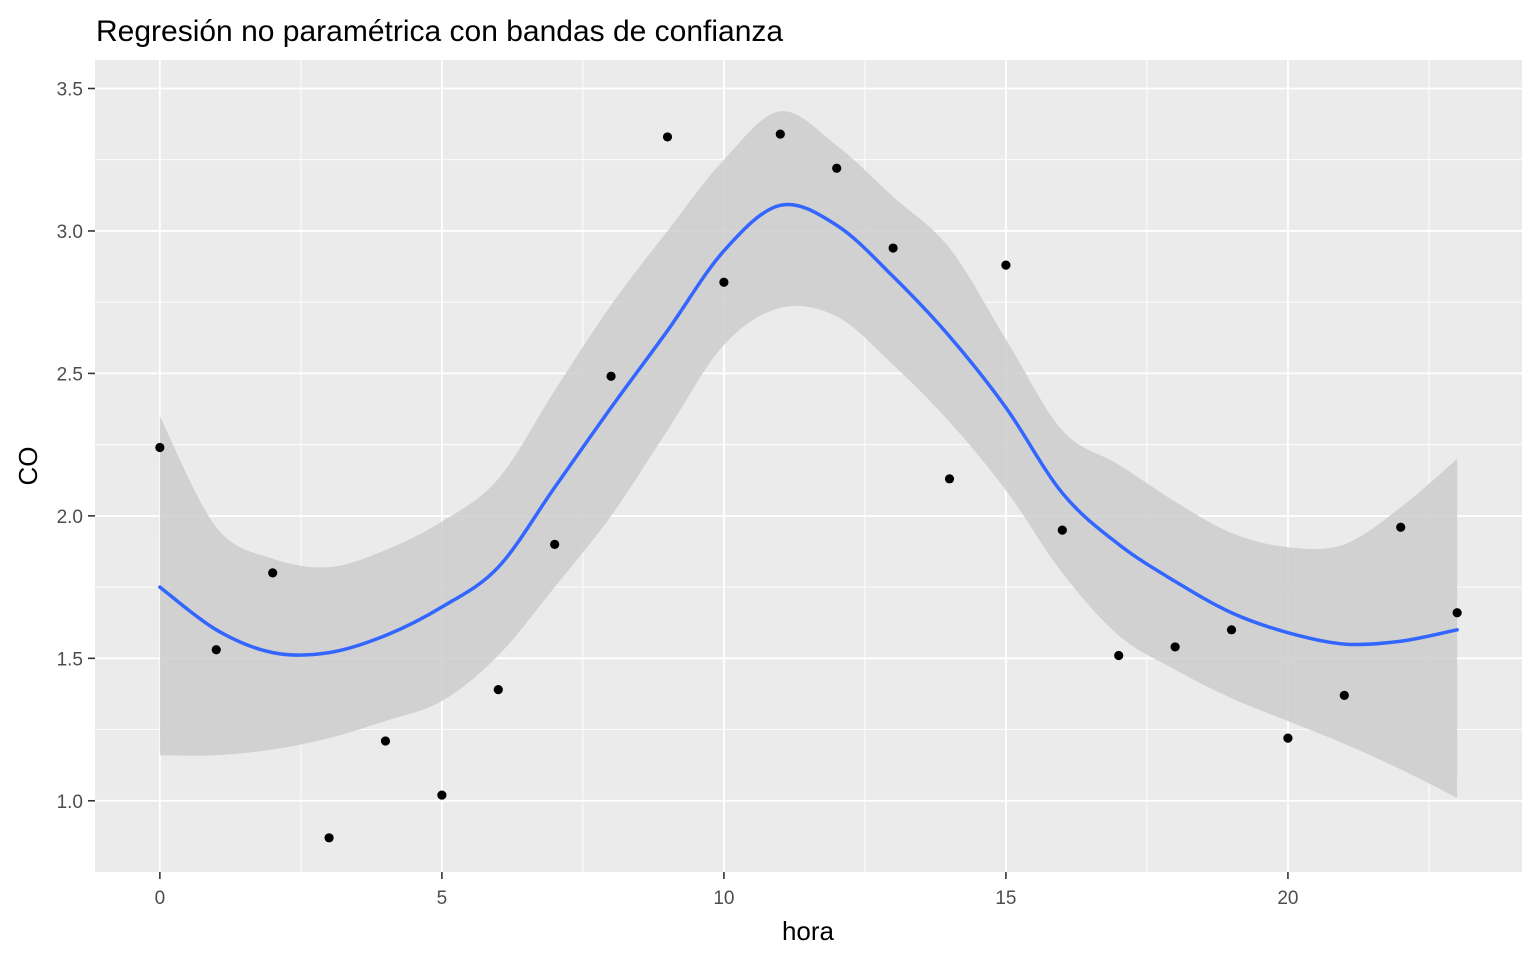 The image size is (1536, 960). Describe the element at coordinates (70, 659) in the screenshot. I see `y-tick-label: 1.5` at that location.